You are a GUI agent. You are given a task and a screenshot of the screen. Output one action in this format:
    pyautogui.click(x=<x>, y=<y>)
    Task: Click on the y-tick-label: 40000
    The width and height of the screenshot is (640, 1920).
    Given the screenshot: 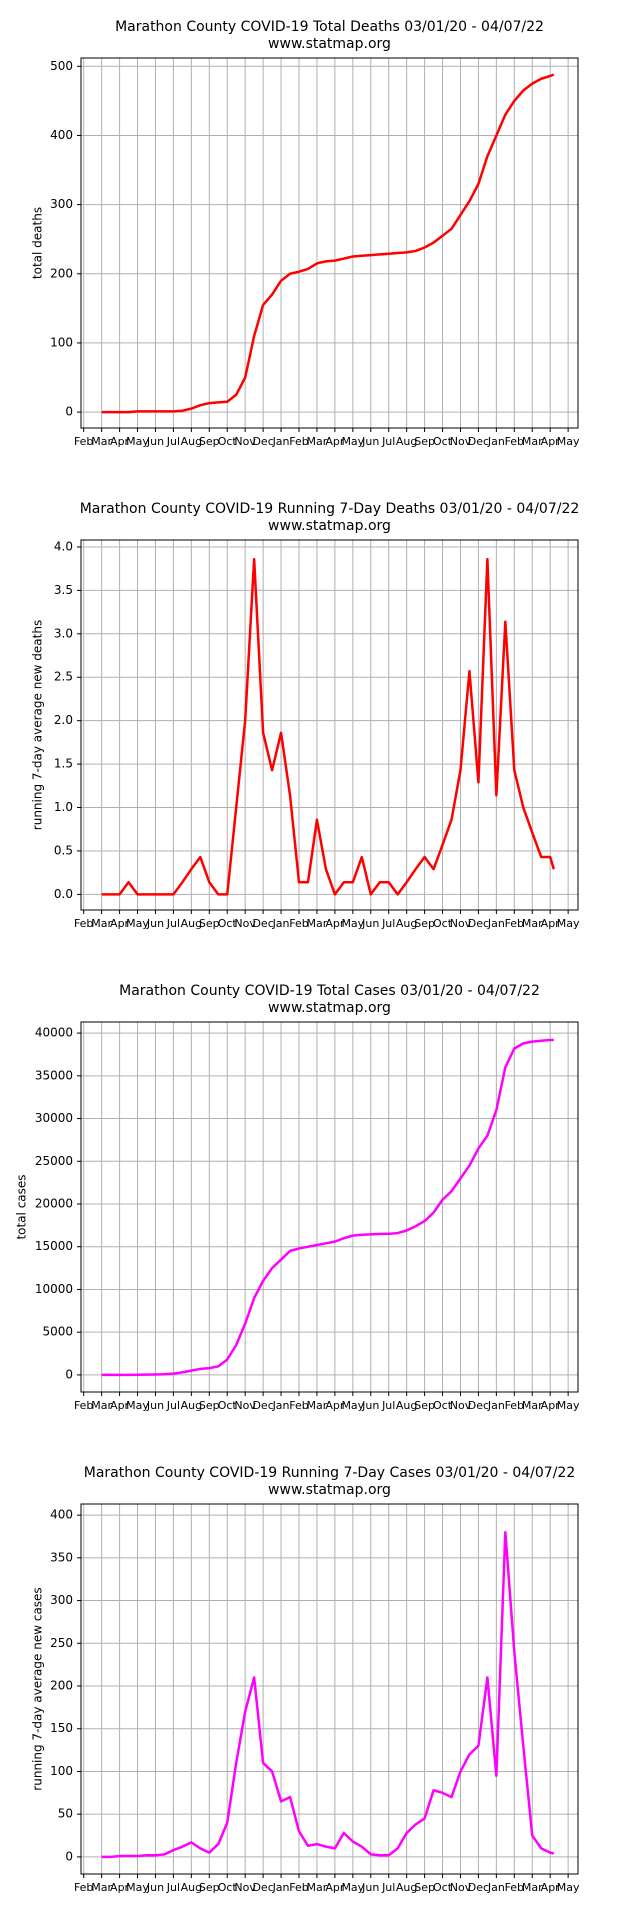 What is the action you would take?
    pyautogui.click(x=54, y=1033)
    